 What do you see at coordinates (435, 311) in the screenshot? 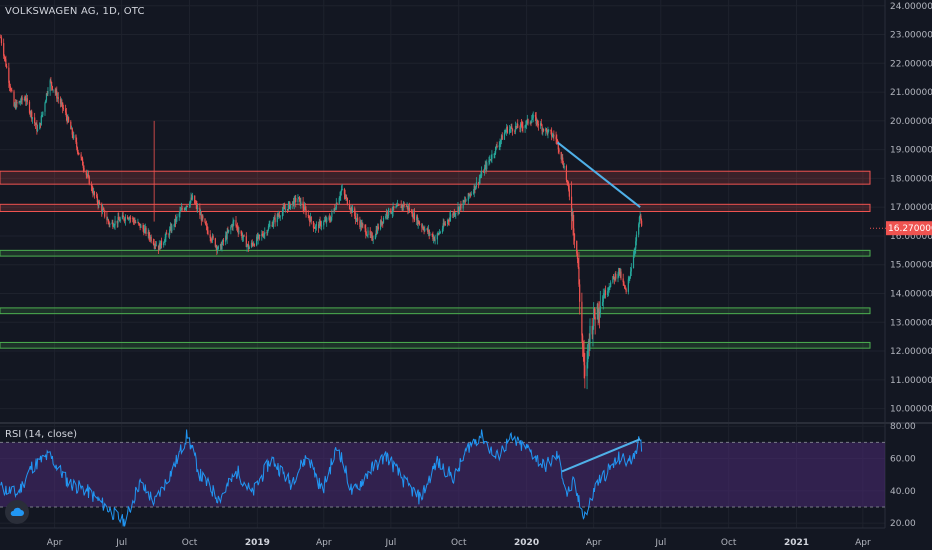
I see `support-zone` at bounding box center [435, 311].